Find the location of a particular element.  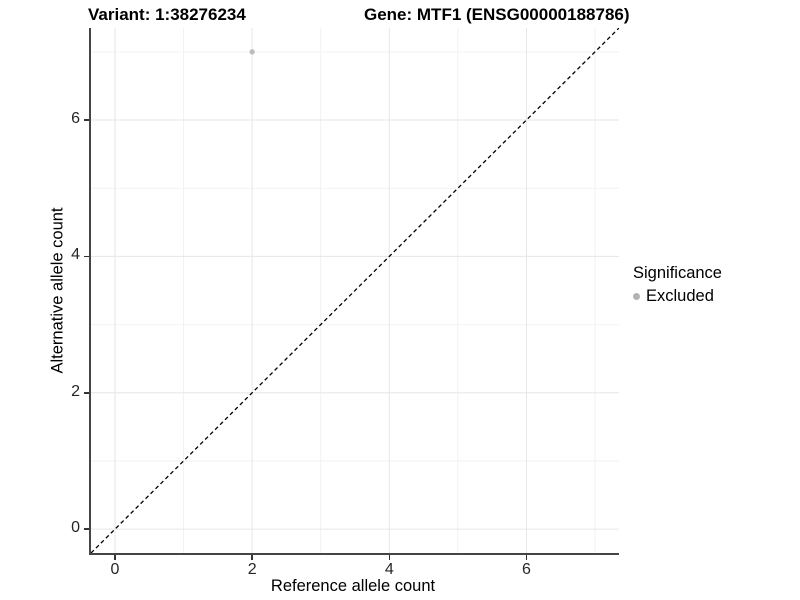

x-tick-label: 4 is located at coordinates (389, 569).